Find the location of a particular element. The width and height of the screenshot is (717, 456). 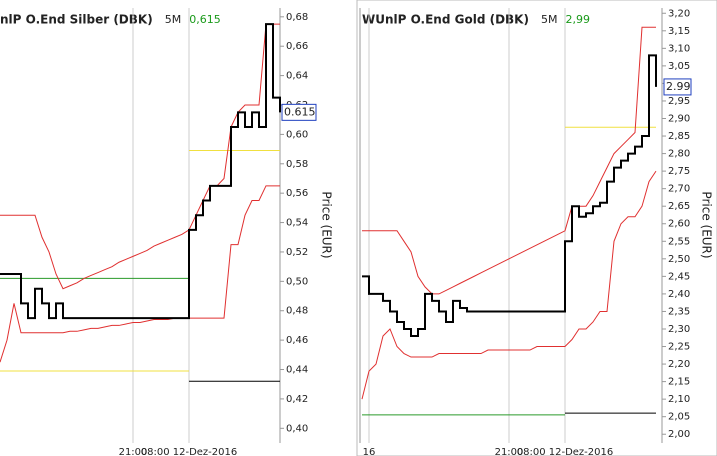

y-tick-label: 2,95 is located at coordinates (679, 101).